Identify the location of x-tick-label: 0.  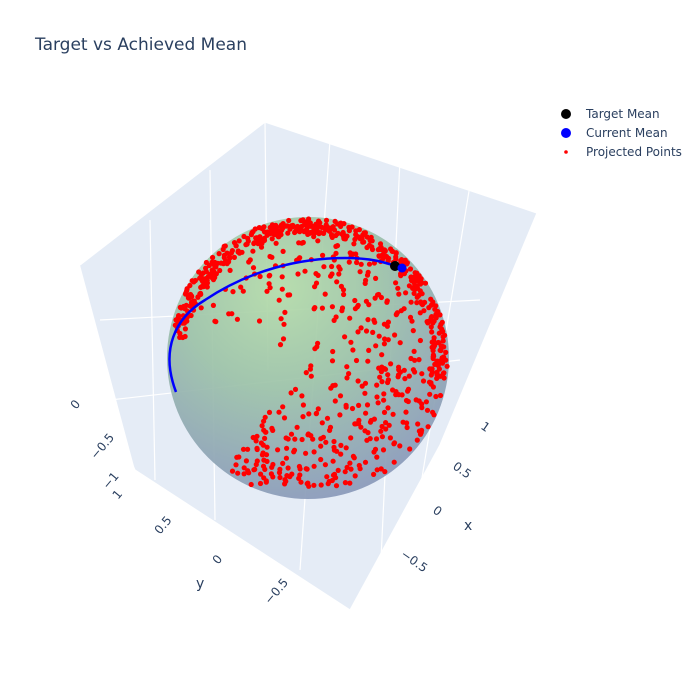
(437, 511).